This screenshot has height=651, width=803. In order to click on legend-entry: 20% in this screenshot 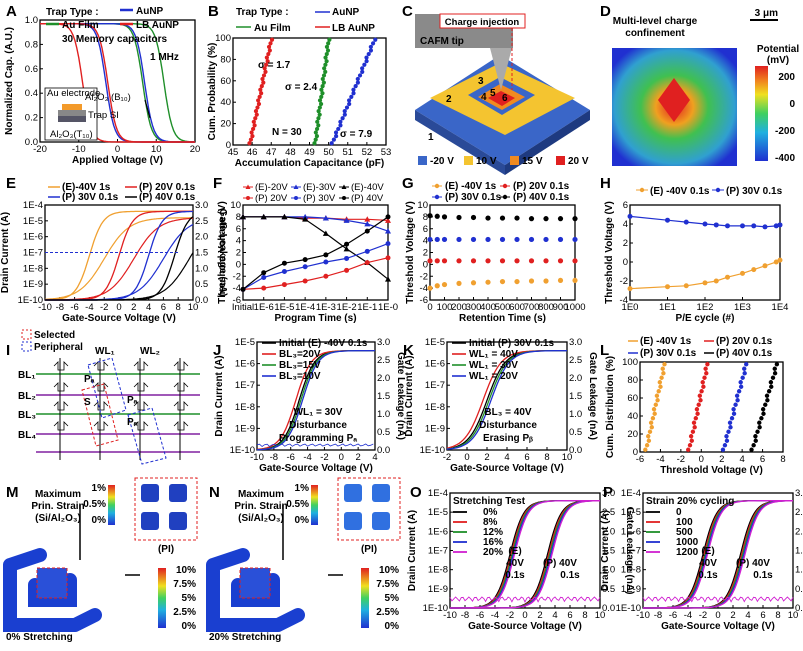, I will do `click(493, 552)`.